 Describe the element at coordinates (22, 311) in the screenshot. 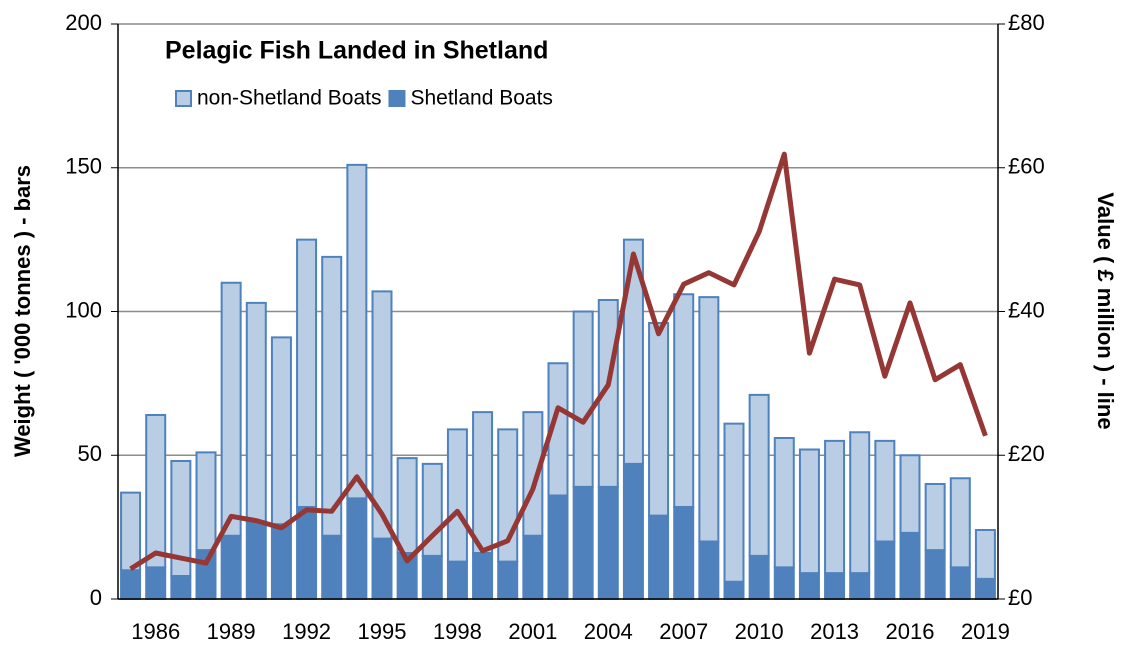

I see `y-axis-label: Weight ( '000 tonnes ) - bars` at that location.